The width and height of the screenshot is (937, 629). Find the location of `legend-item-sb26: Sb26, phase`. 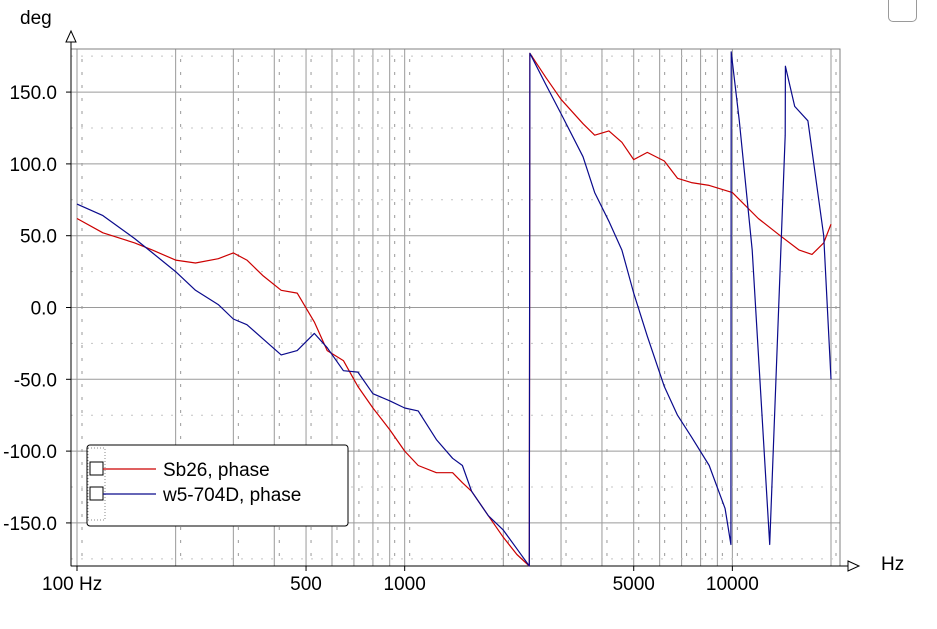

legend-item-sb26: Sb26, phase is located at coordinates (179, 470).